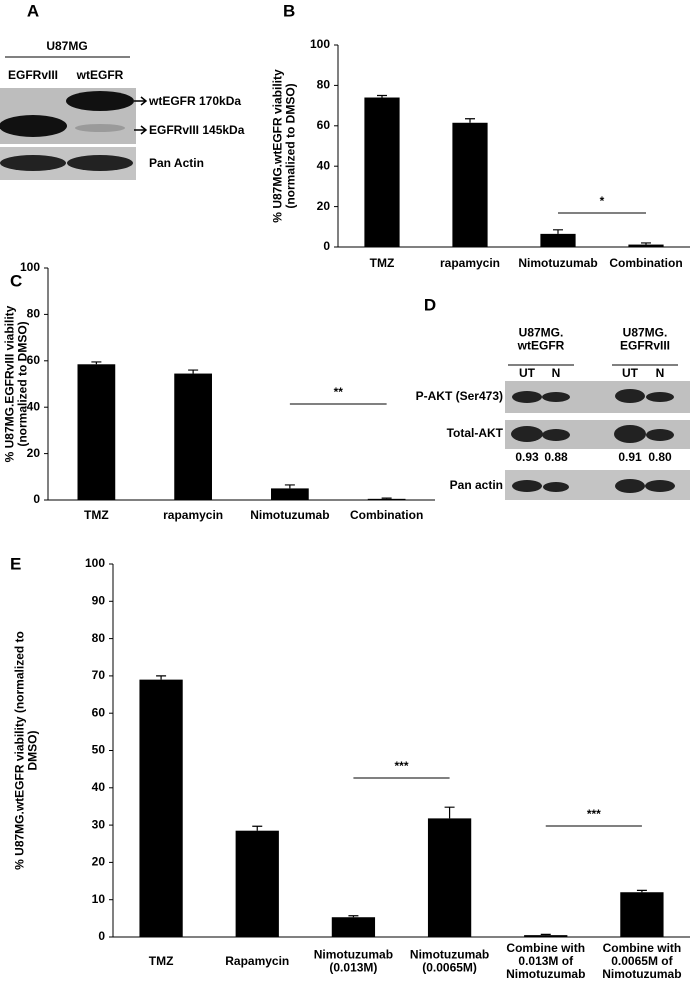 The height and width of the screenshot is (992, 694). I want to click on significance: *, so click(602, 201).